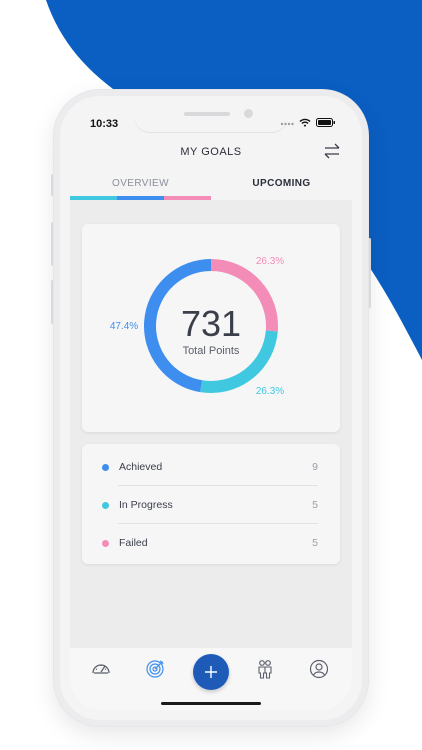  Describe the element at coordinates (105, 543) in the screenshot. I see `failed-dot` at that location.